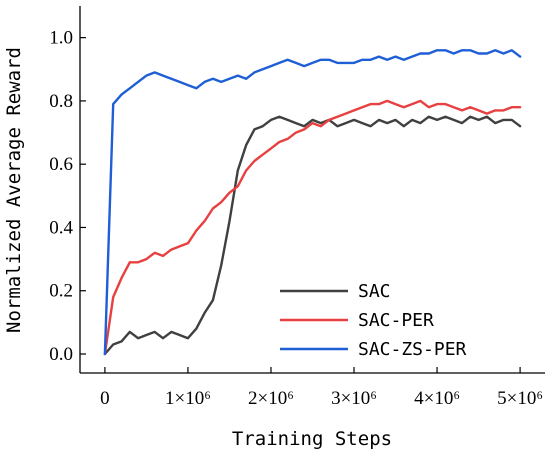  Describe the element at coordinates (412, 349) in the screenshot. I see `legend-label-sac-zs-per: SAC-ZS-PER` at that location.